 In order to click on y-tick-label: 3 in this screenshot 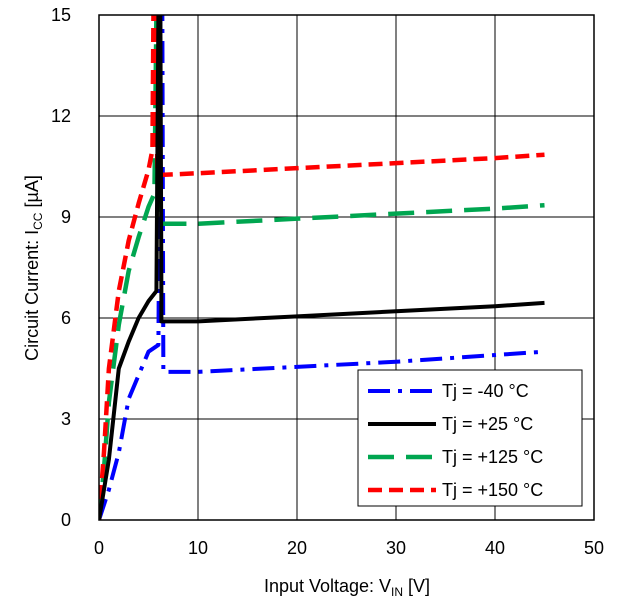, I will do `click(66, 419)`.